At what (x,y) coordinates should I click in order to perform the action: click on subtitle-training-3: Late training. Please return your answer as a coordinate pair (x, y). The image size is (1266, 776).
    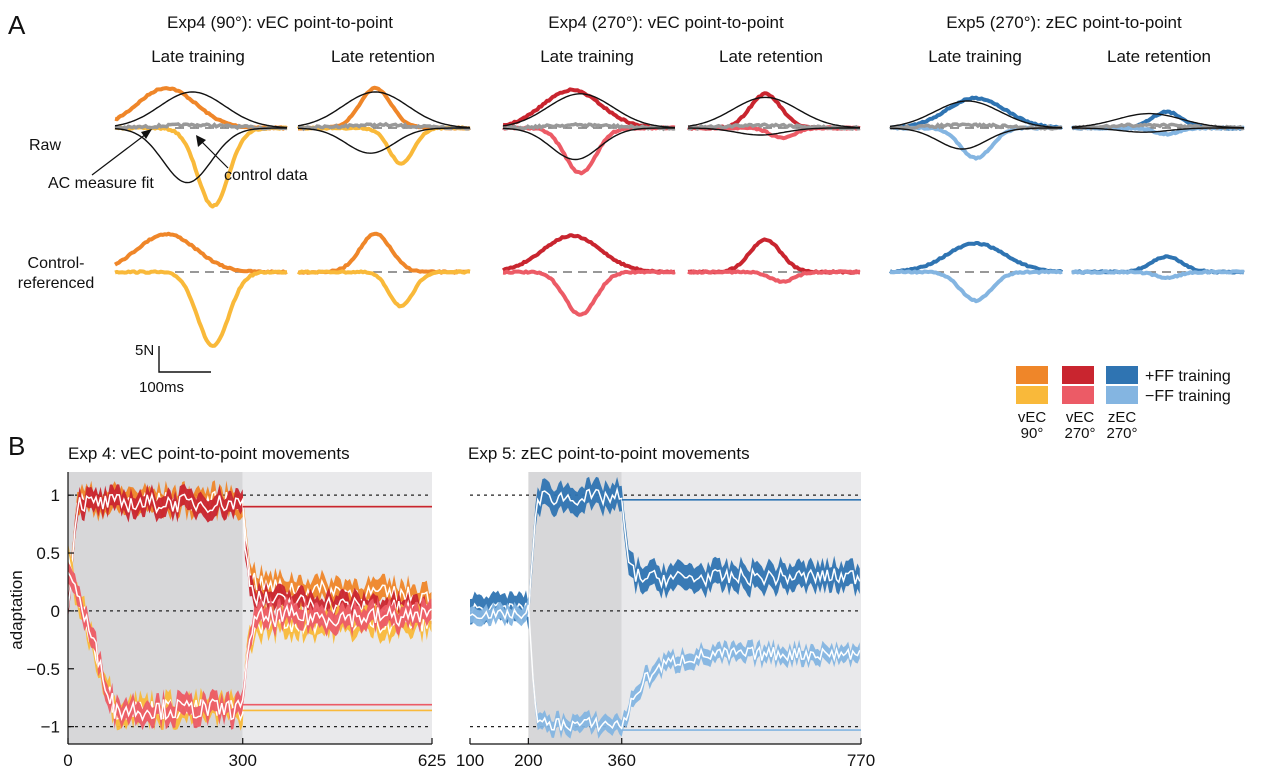
    Looking at the image, I should click on (975, 56).